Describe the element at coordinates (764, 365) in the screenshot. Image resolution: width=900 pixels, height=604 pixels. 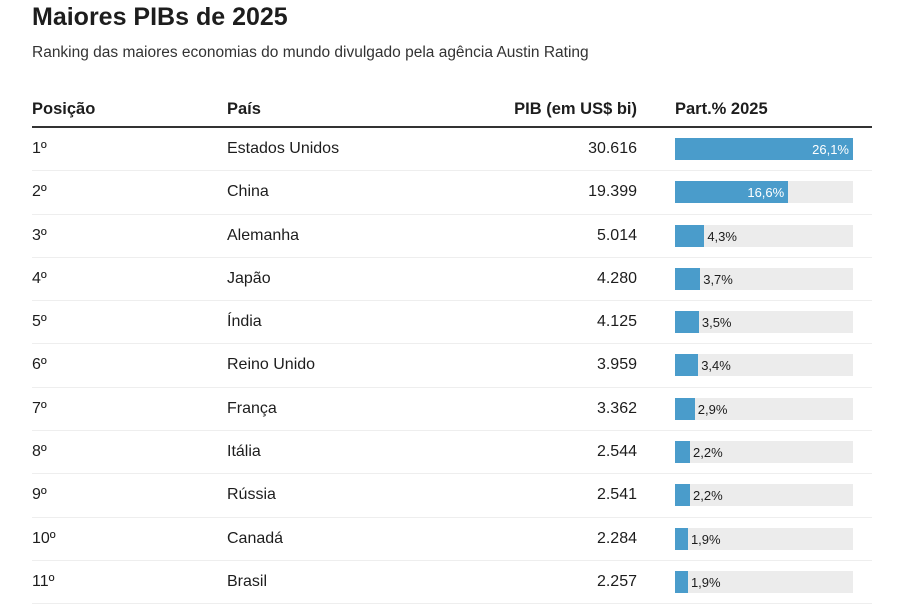
I see `share-bar-track: 3,4%` at that location.